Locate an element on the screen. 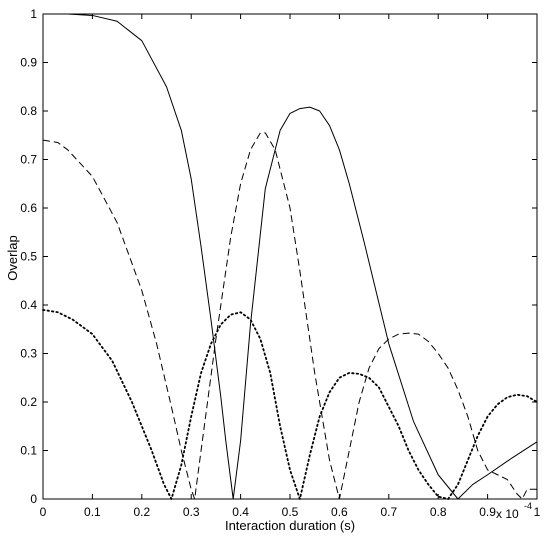 The height and width of the screenshot is (545, 545). y-tick-label: 0.2 is located at coordinates (28, 402).